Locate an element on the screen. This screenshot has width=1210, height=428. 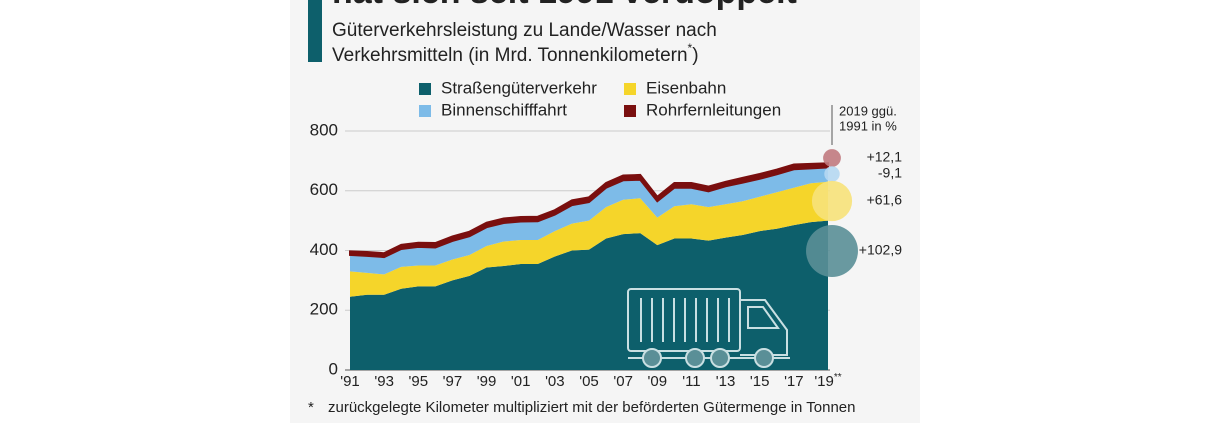
x-tick-label: '13 is located at coordinates (726, 381).